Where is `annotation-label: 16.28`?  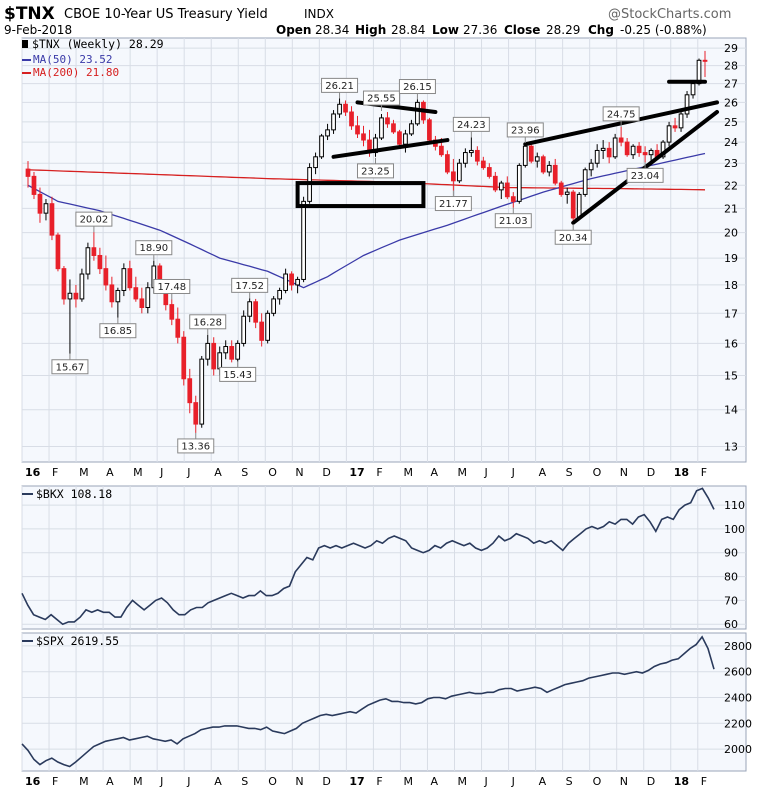
annotation-label: 16.28 is located at coordinates (207, 322).